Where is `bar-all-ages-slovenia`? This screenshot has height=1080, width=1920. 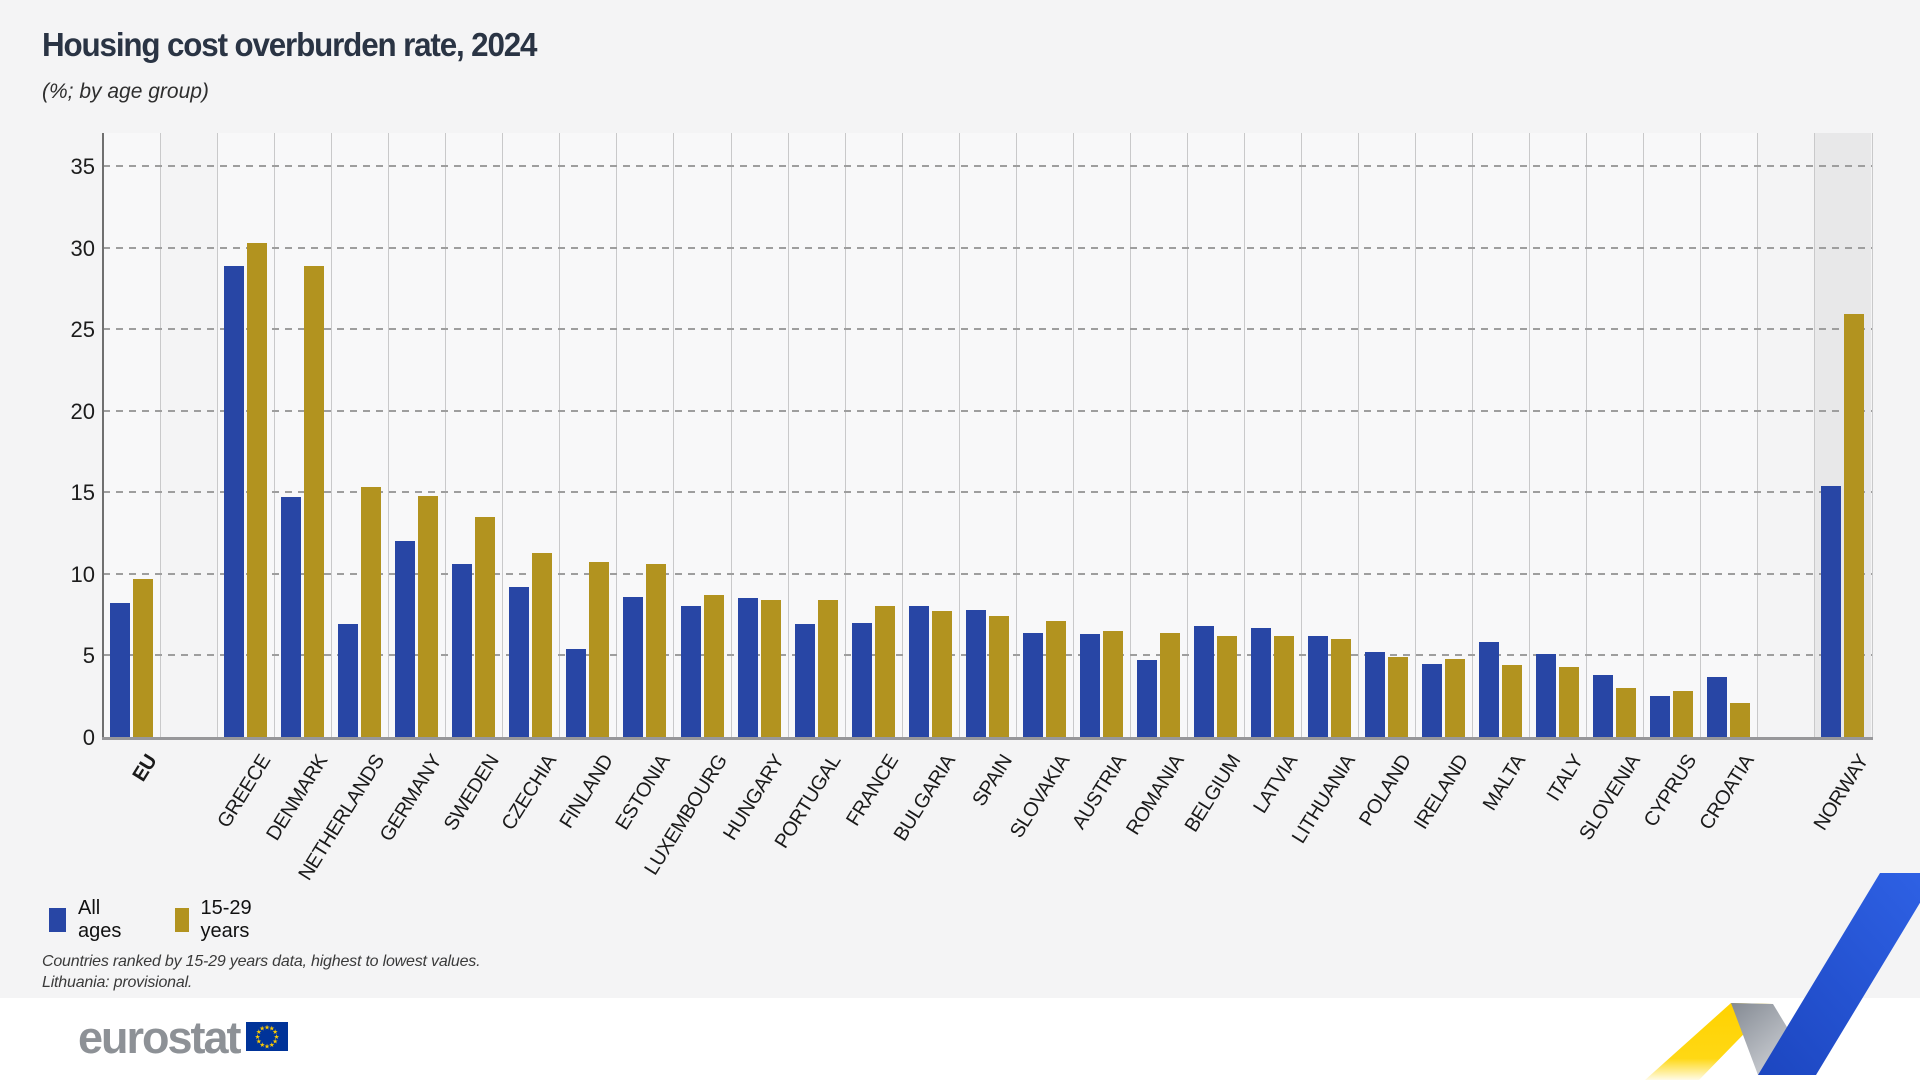
bar-all-ages-slovenia is located at coordinates (1603, 706).